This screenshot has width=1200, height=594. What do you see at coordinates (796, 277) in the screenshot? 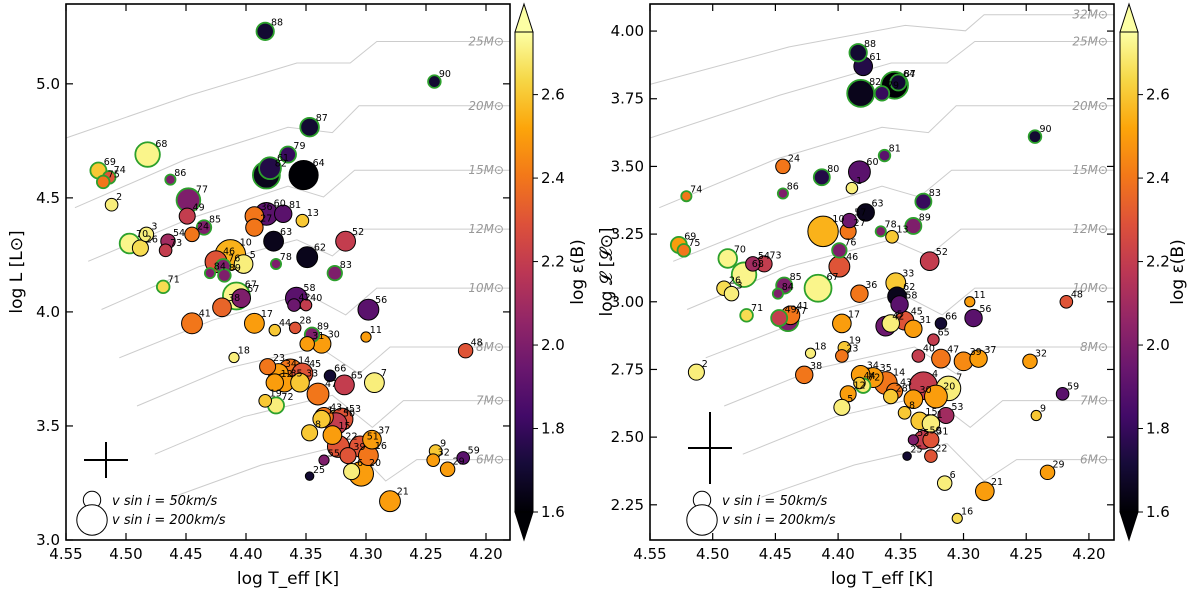
I see `star-id-label: 85` at bounding box center [796, 277].